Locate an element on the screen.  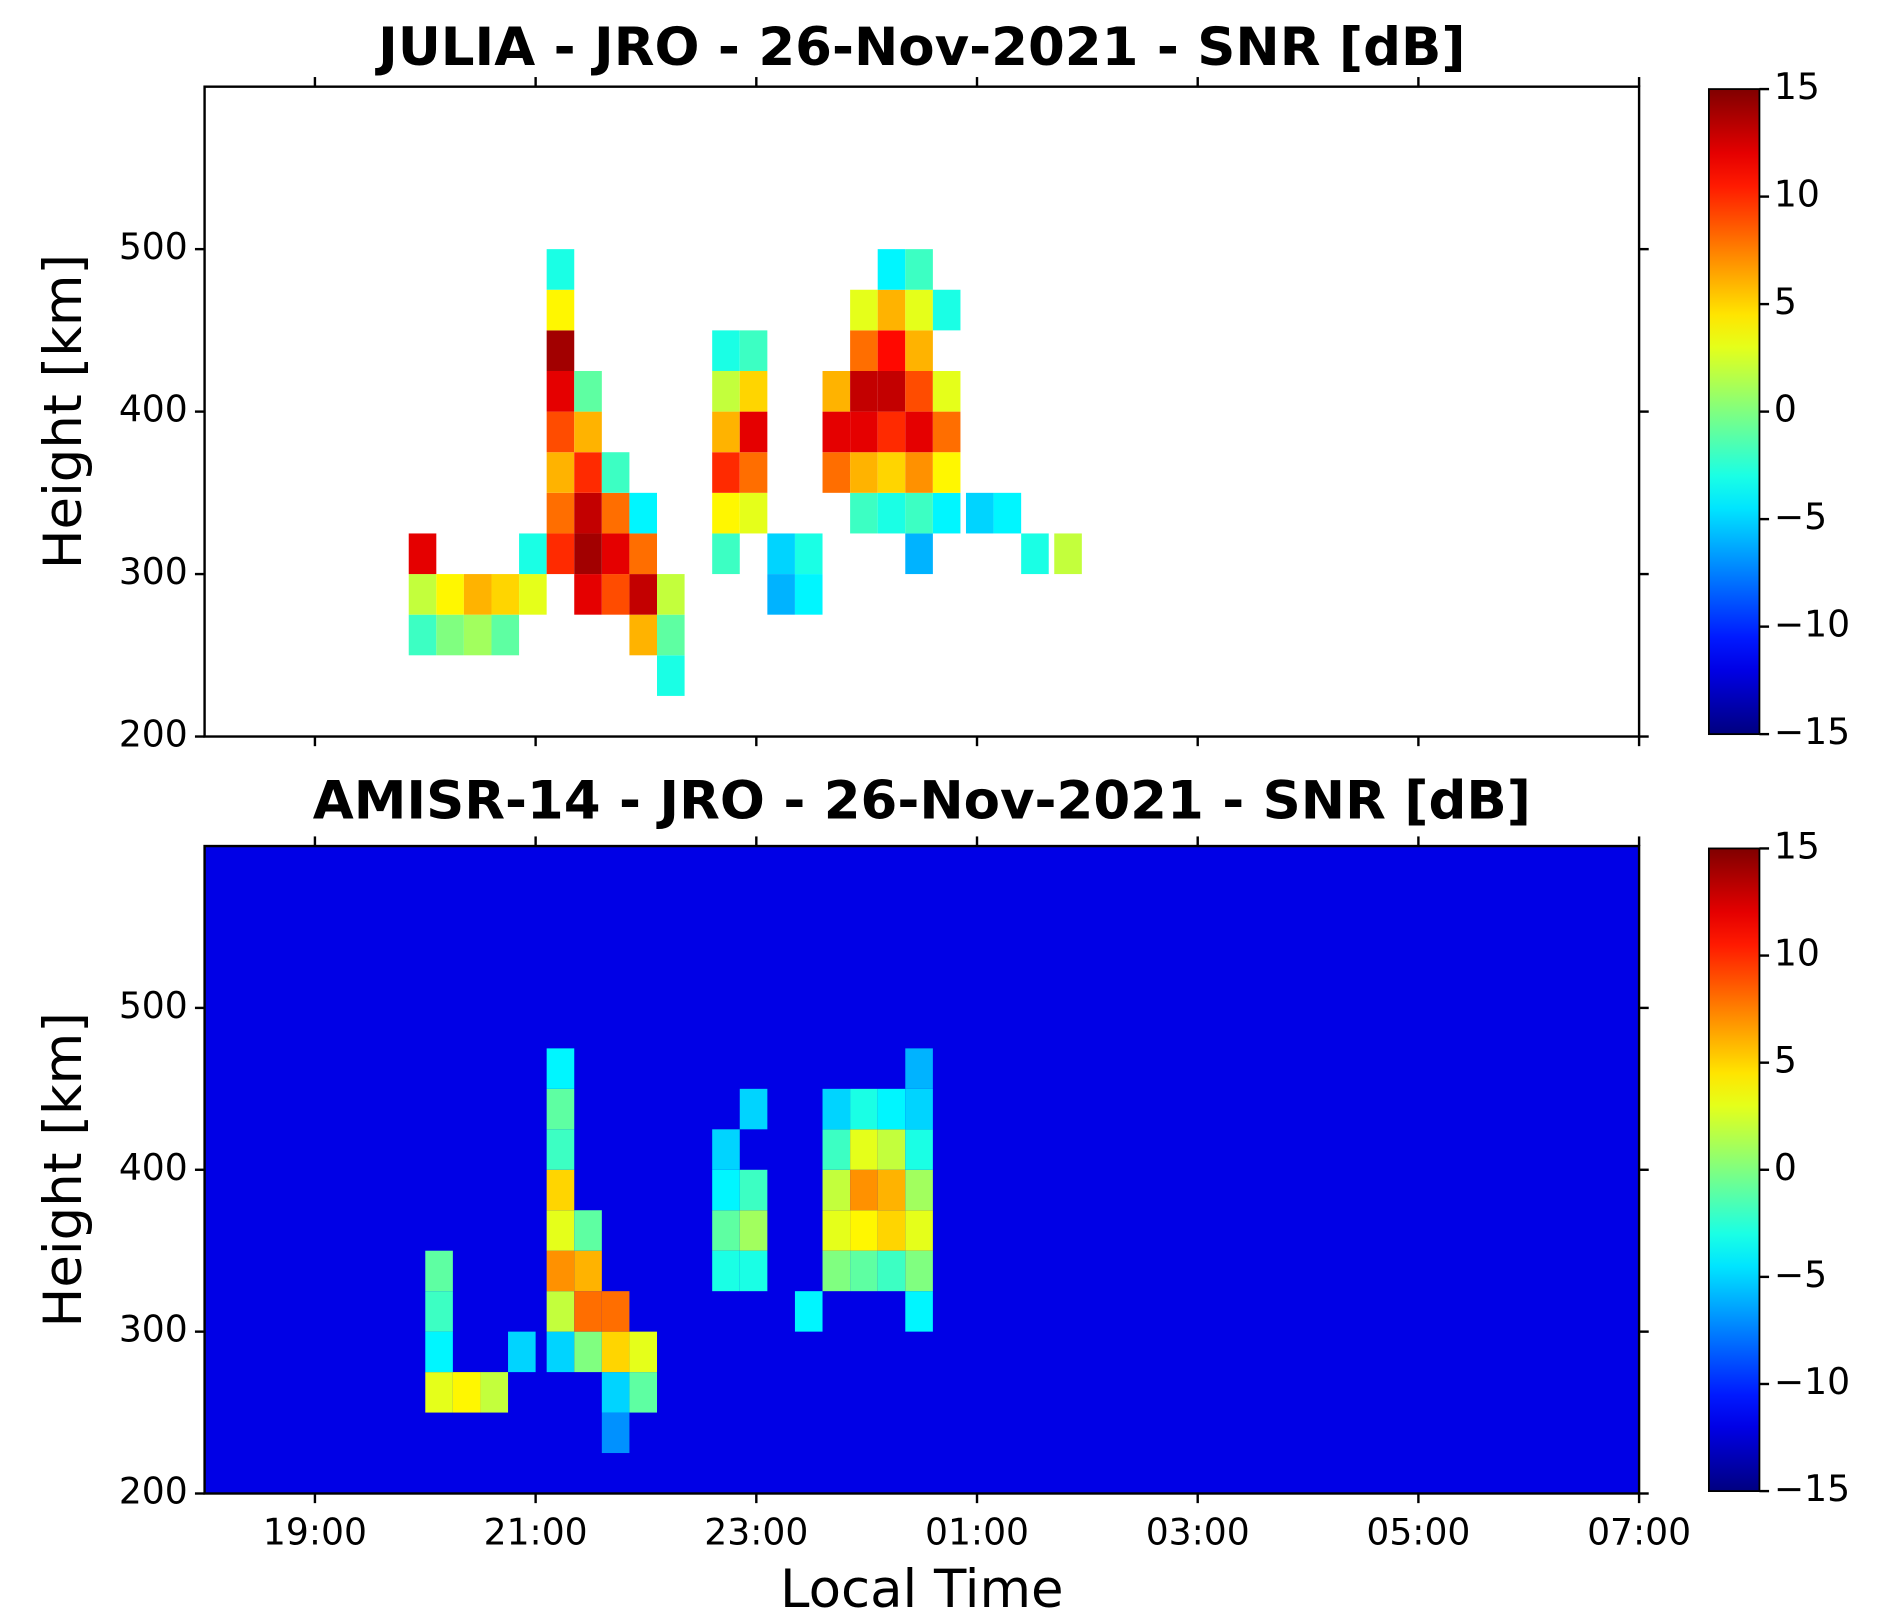
x-tick-label: 01:00 is located at coordinates (977, 1531).